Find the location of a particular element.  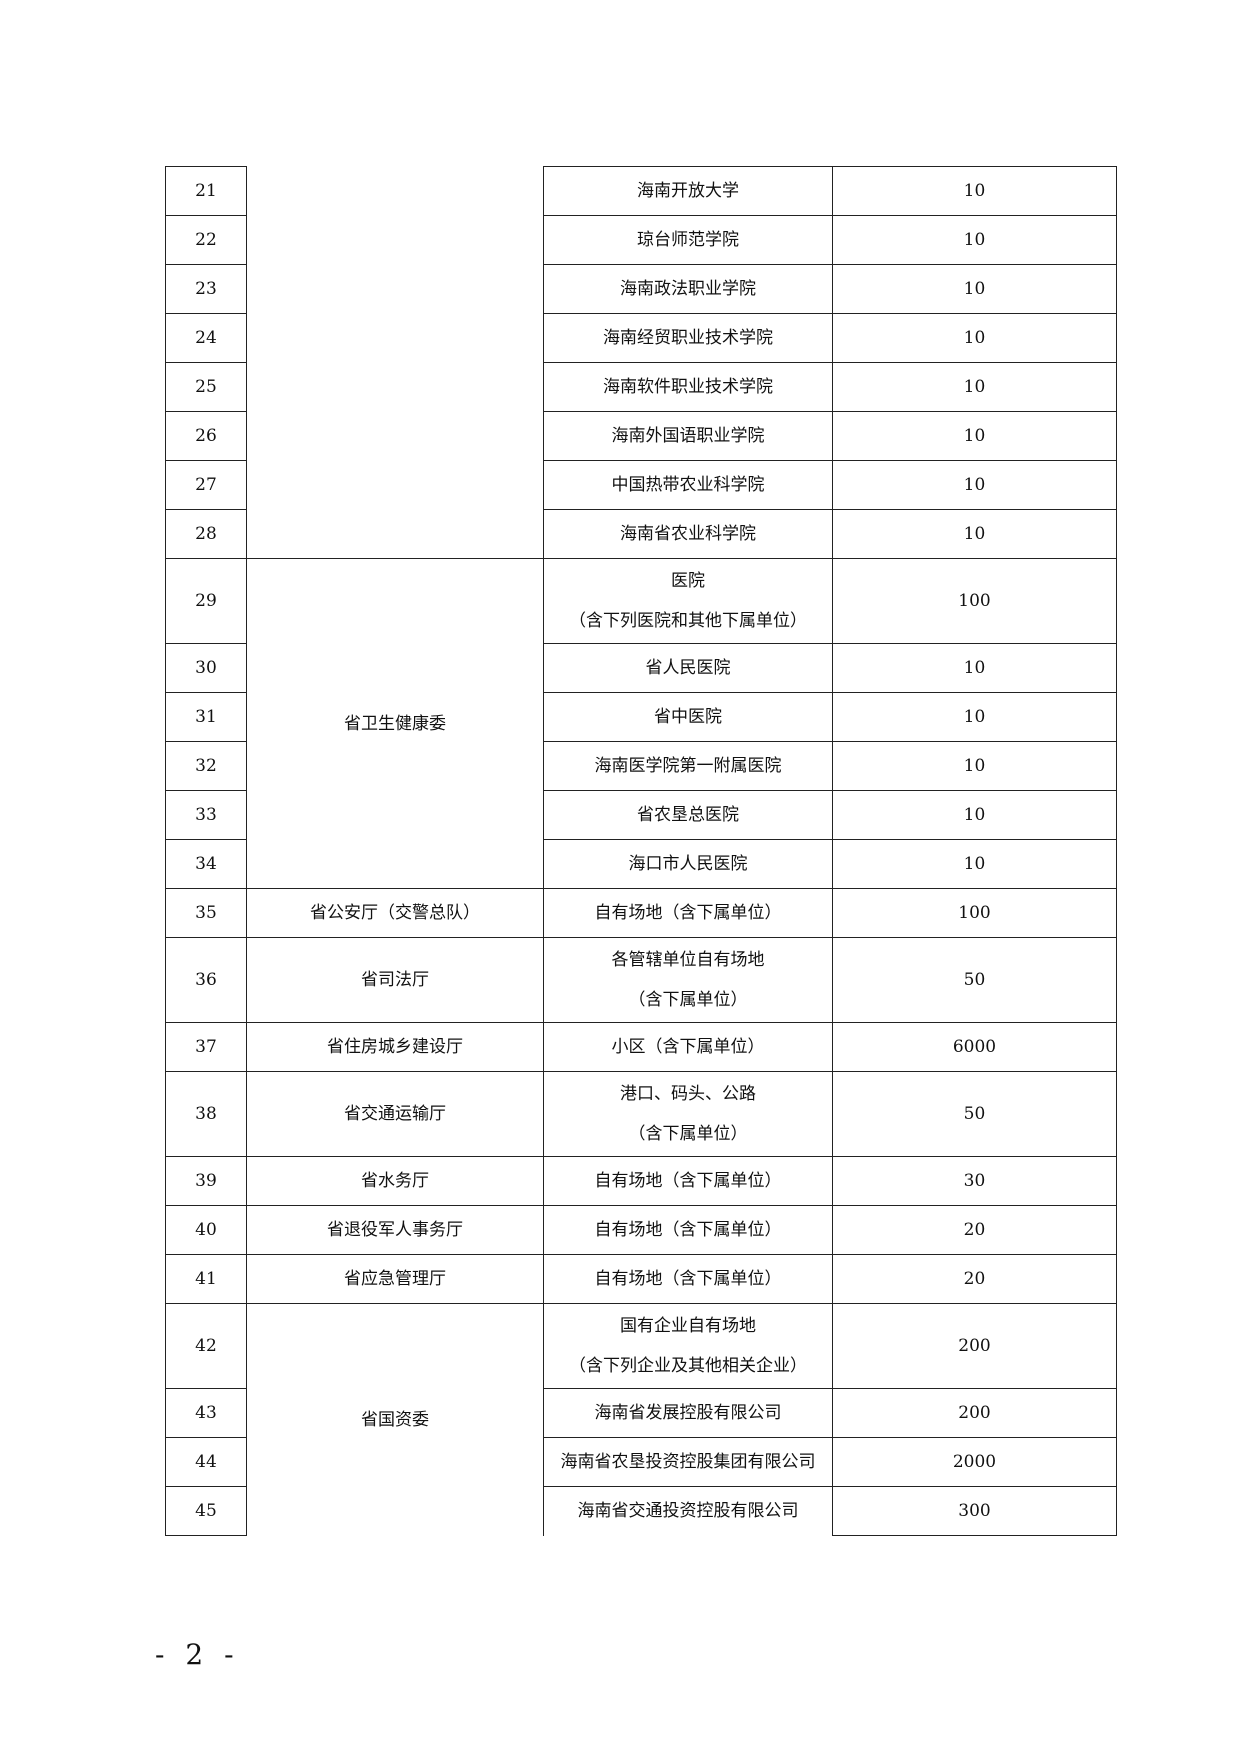

table-row: 32 海南医学院第一附属医院 10 is located at coordinates (641, 766).